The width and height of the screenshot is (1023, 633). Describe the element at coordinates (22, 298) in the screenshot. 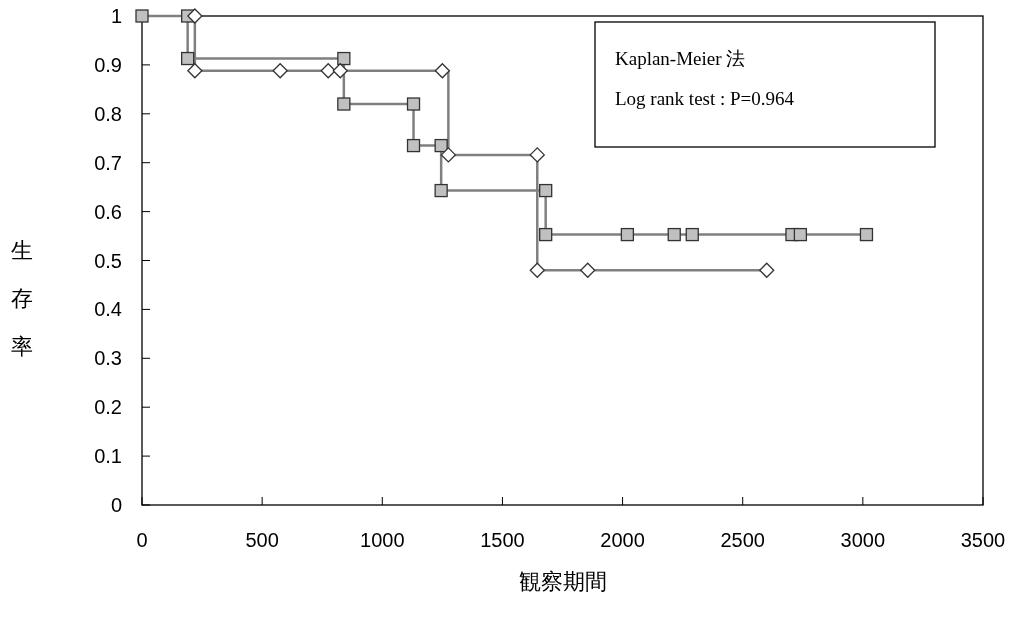

I see `y-axis-title: 生存率` at that location.